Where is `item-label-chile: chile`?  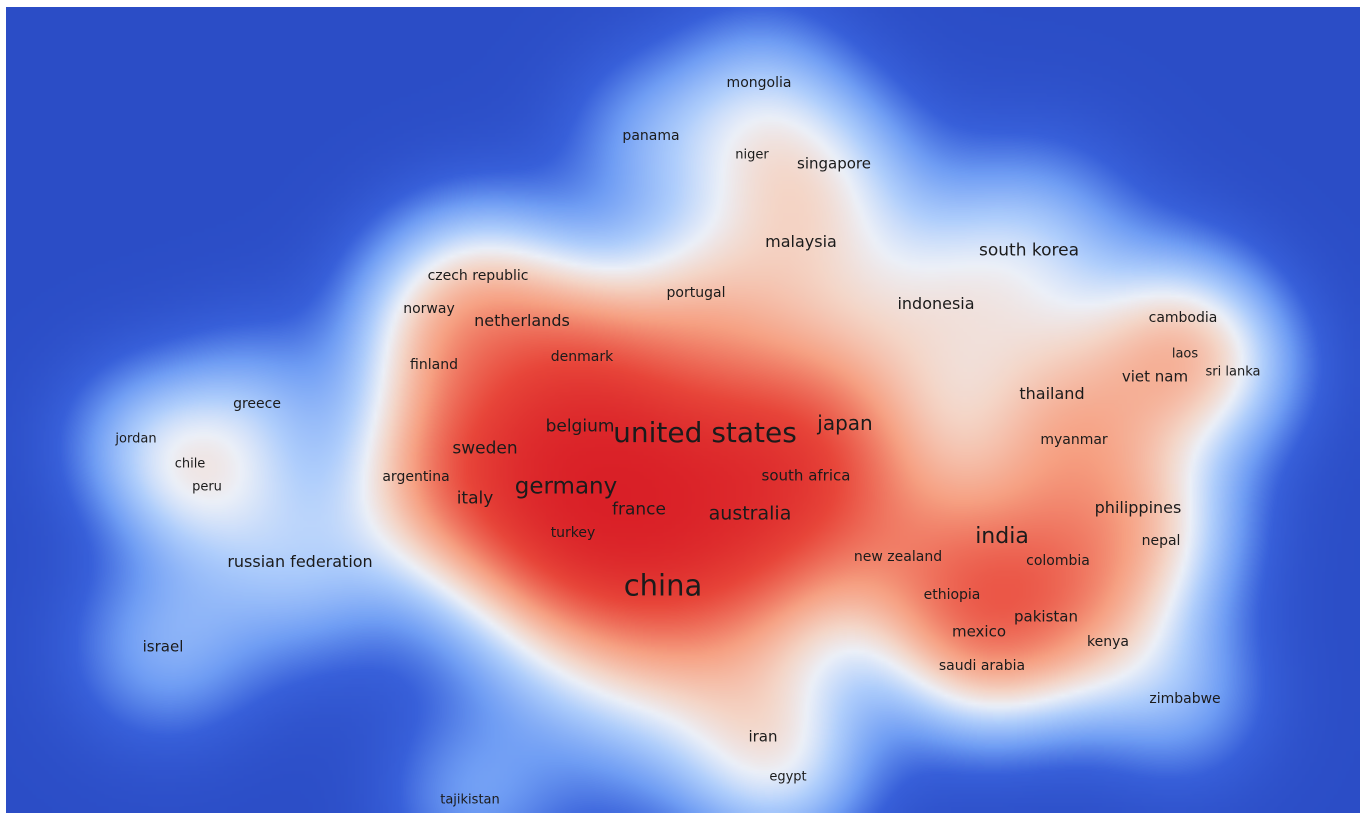
item-label-chile: chile is located at coordinates (190, 464).